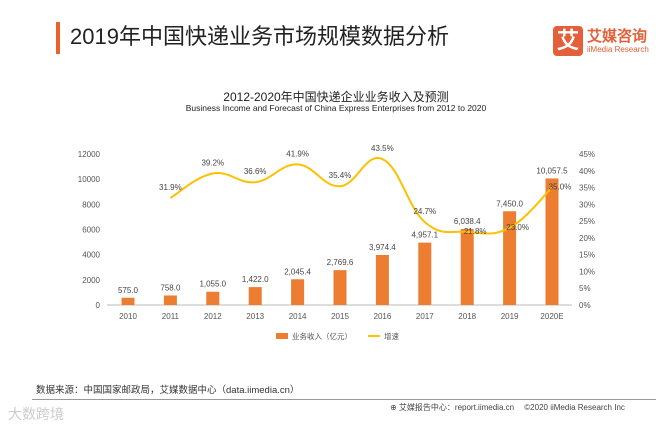  What do you see at coordinates (510, 316) in the screenshot?
I see `x-tick-label: 2019` at bounding box center [510, 316].